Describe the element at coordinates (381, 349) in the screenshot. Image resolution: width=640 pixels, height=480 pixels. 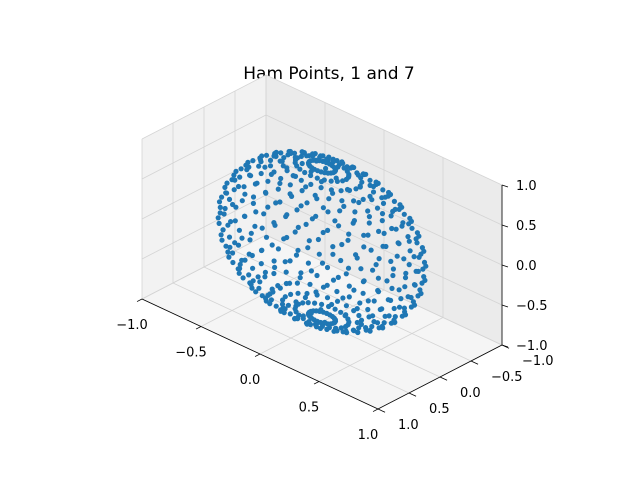
I see `grid-line-x` at that location.